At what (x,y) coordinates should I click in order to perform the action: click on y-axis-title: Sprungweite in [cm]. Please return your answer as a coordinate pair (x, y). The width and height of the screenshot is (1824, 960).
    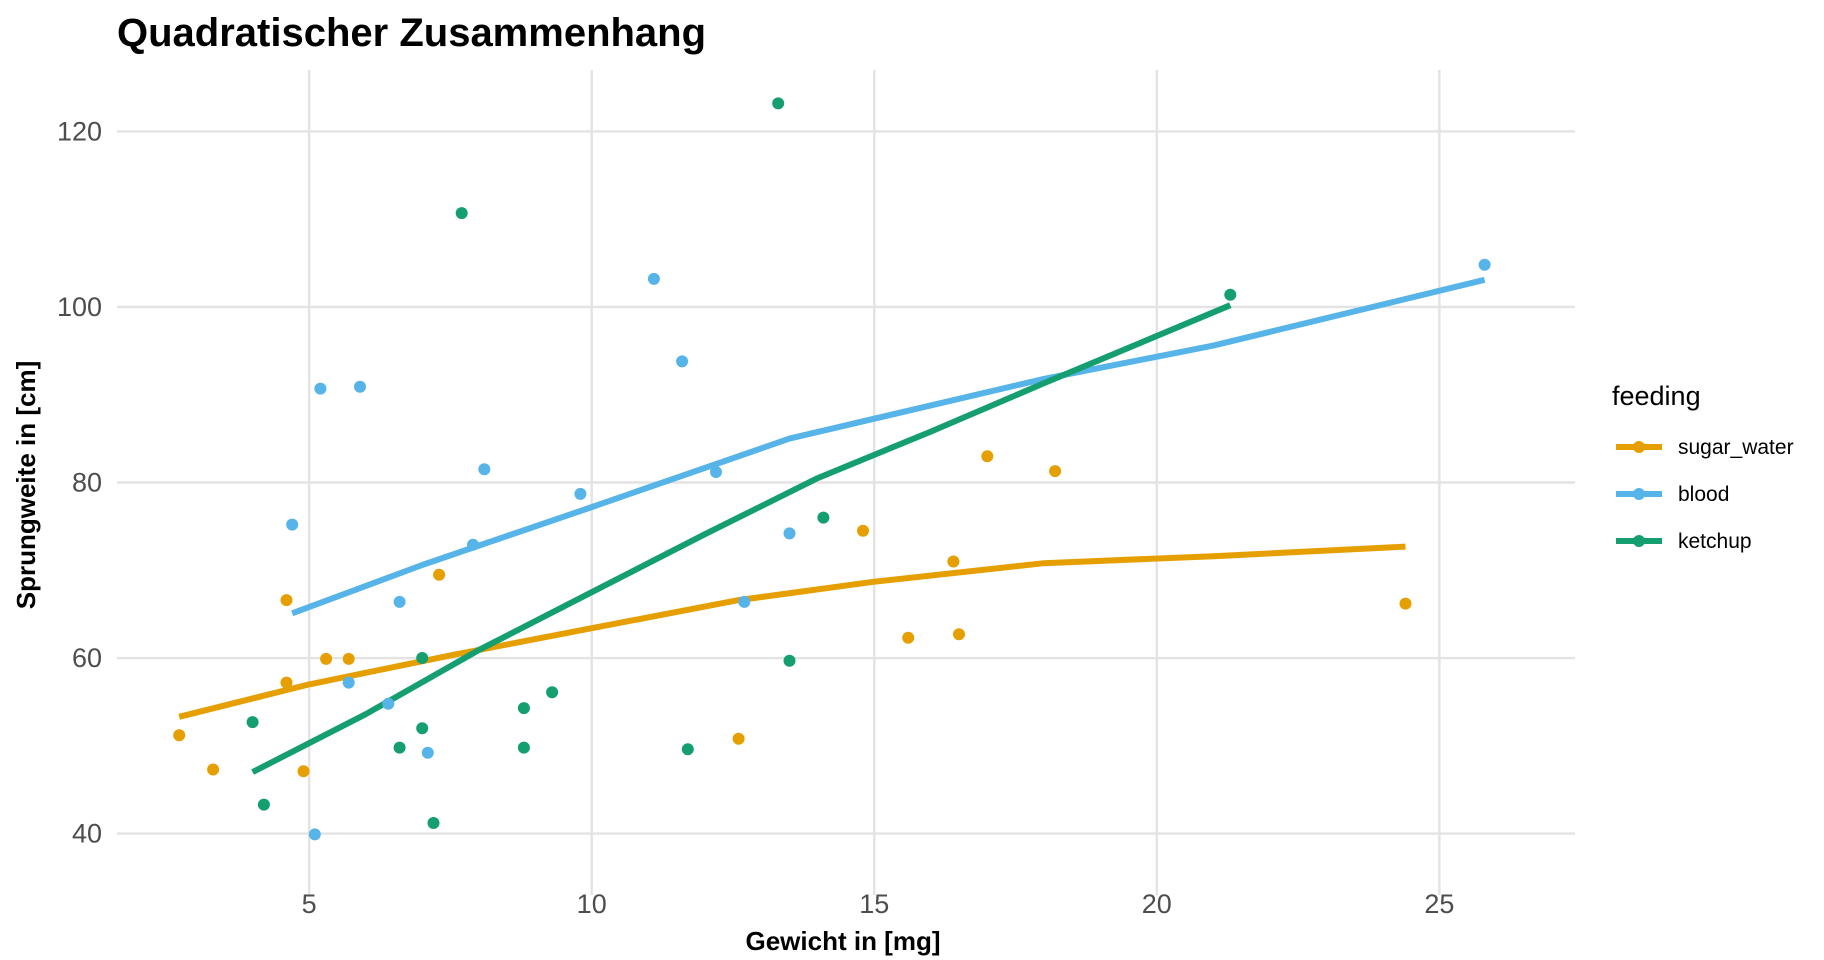
    Looking at the image, I should click on (26, 485).